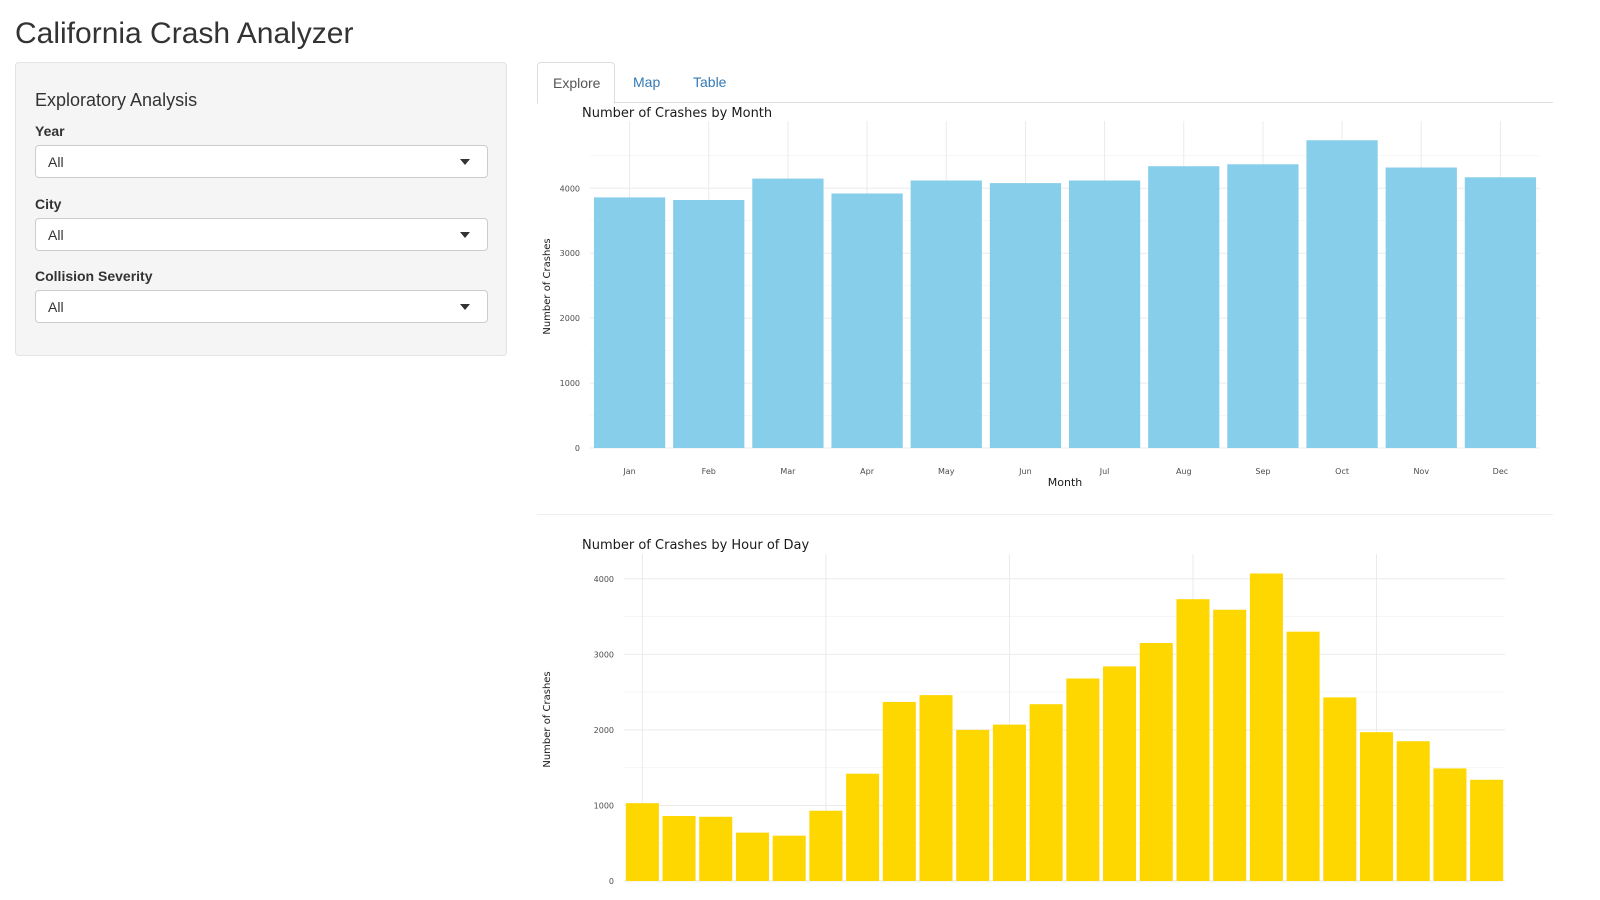 The width and height of the screenshot is (1600, 900). I want to click on x-tick-label: Nov, so click(1421, 471).